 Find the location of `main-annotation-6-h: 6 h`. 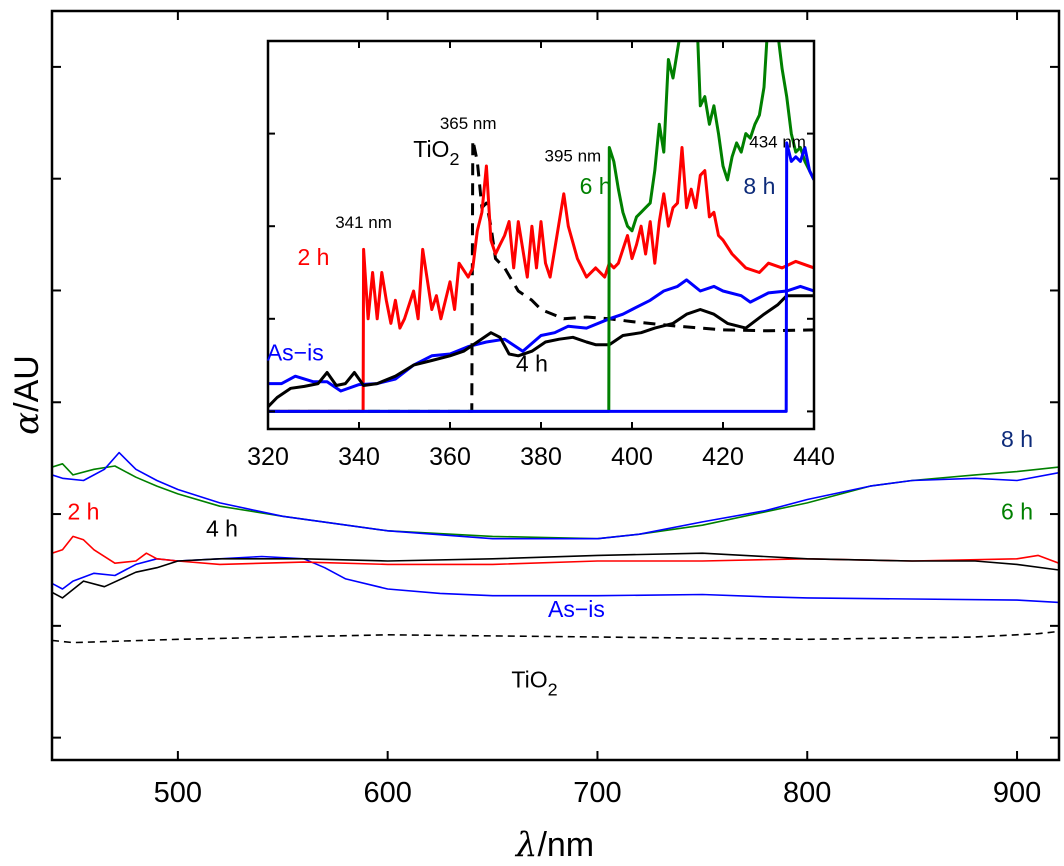

main-annotation-6-h: 6 h is located at coordinates (1017, 512).